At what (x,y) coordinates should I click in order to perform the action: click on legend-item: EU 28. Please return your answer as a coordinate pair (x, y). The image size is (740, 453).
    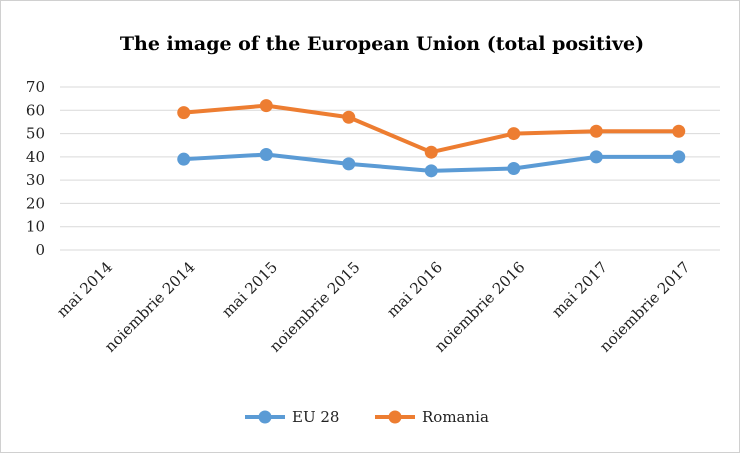
    Looking at the image, I should click on (292, 417).